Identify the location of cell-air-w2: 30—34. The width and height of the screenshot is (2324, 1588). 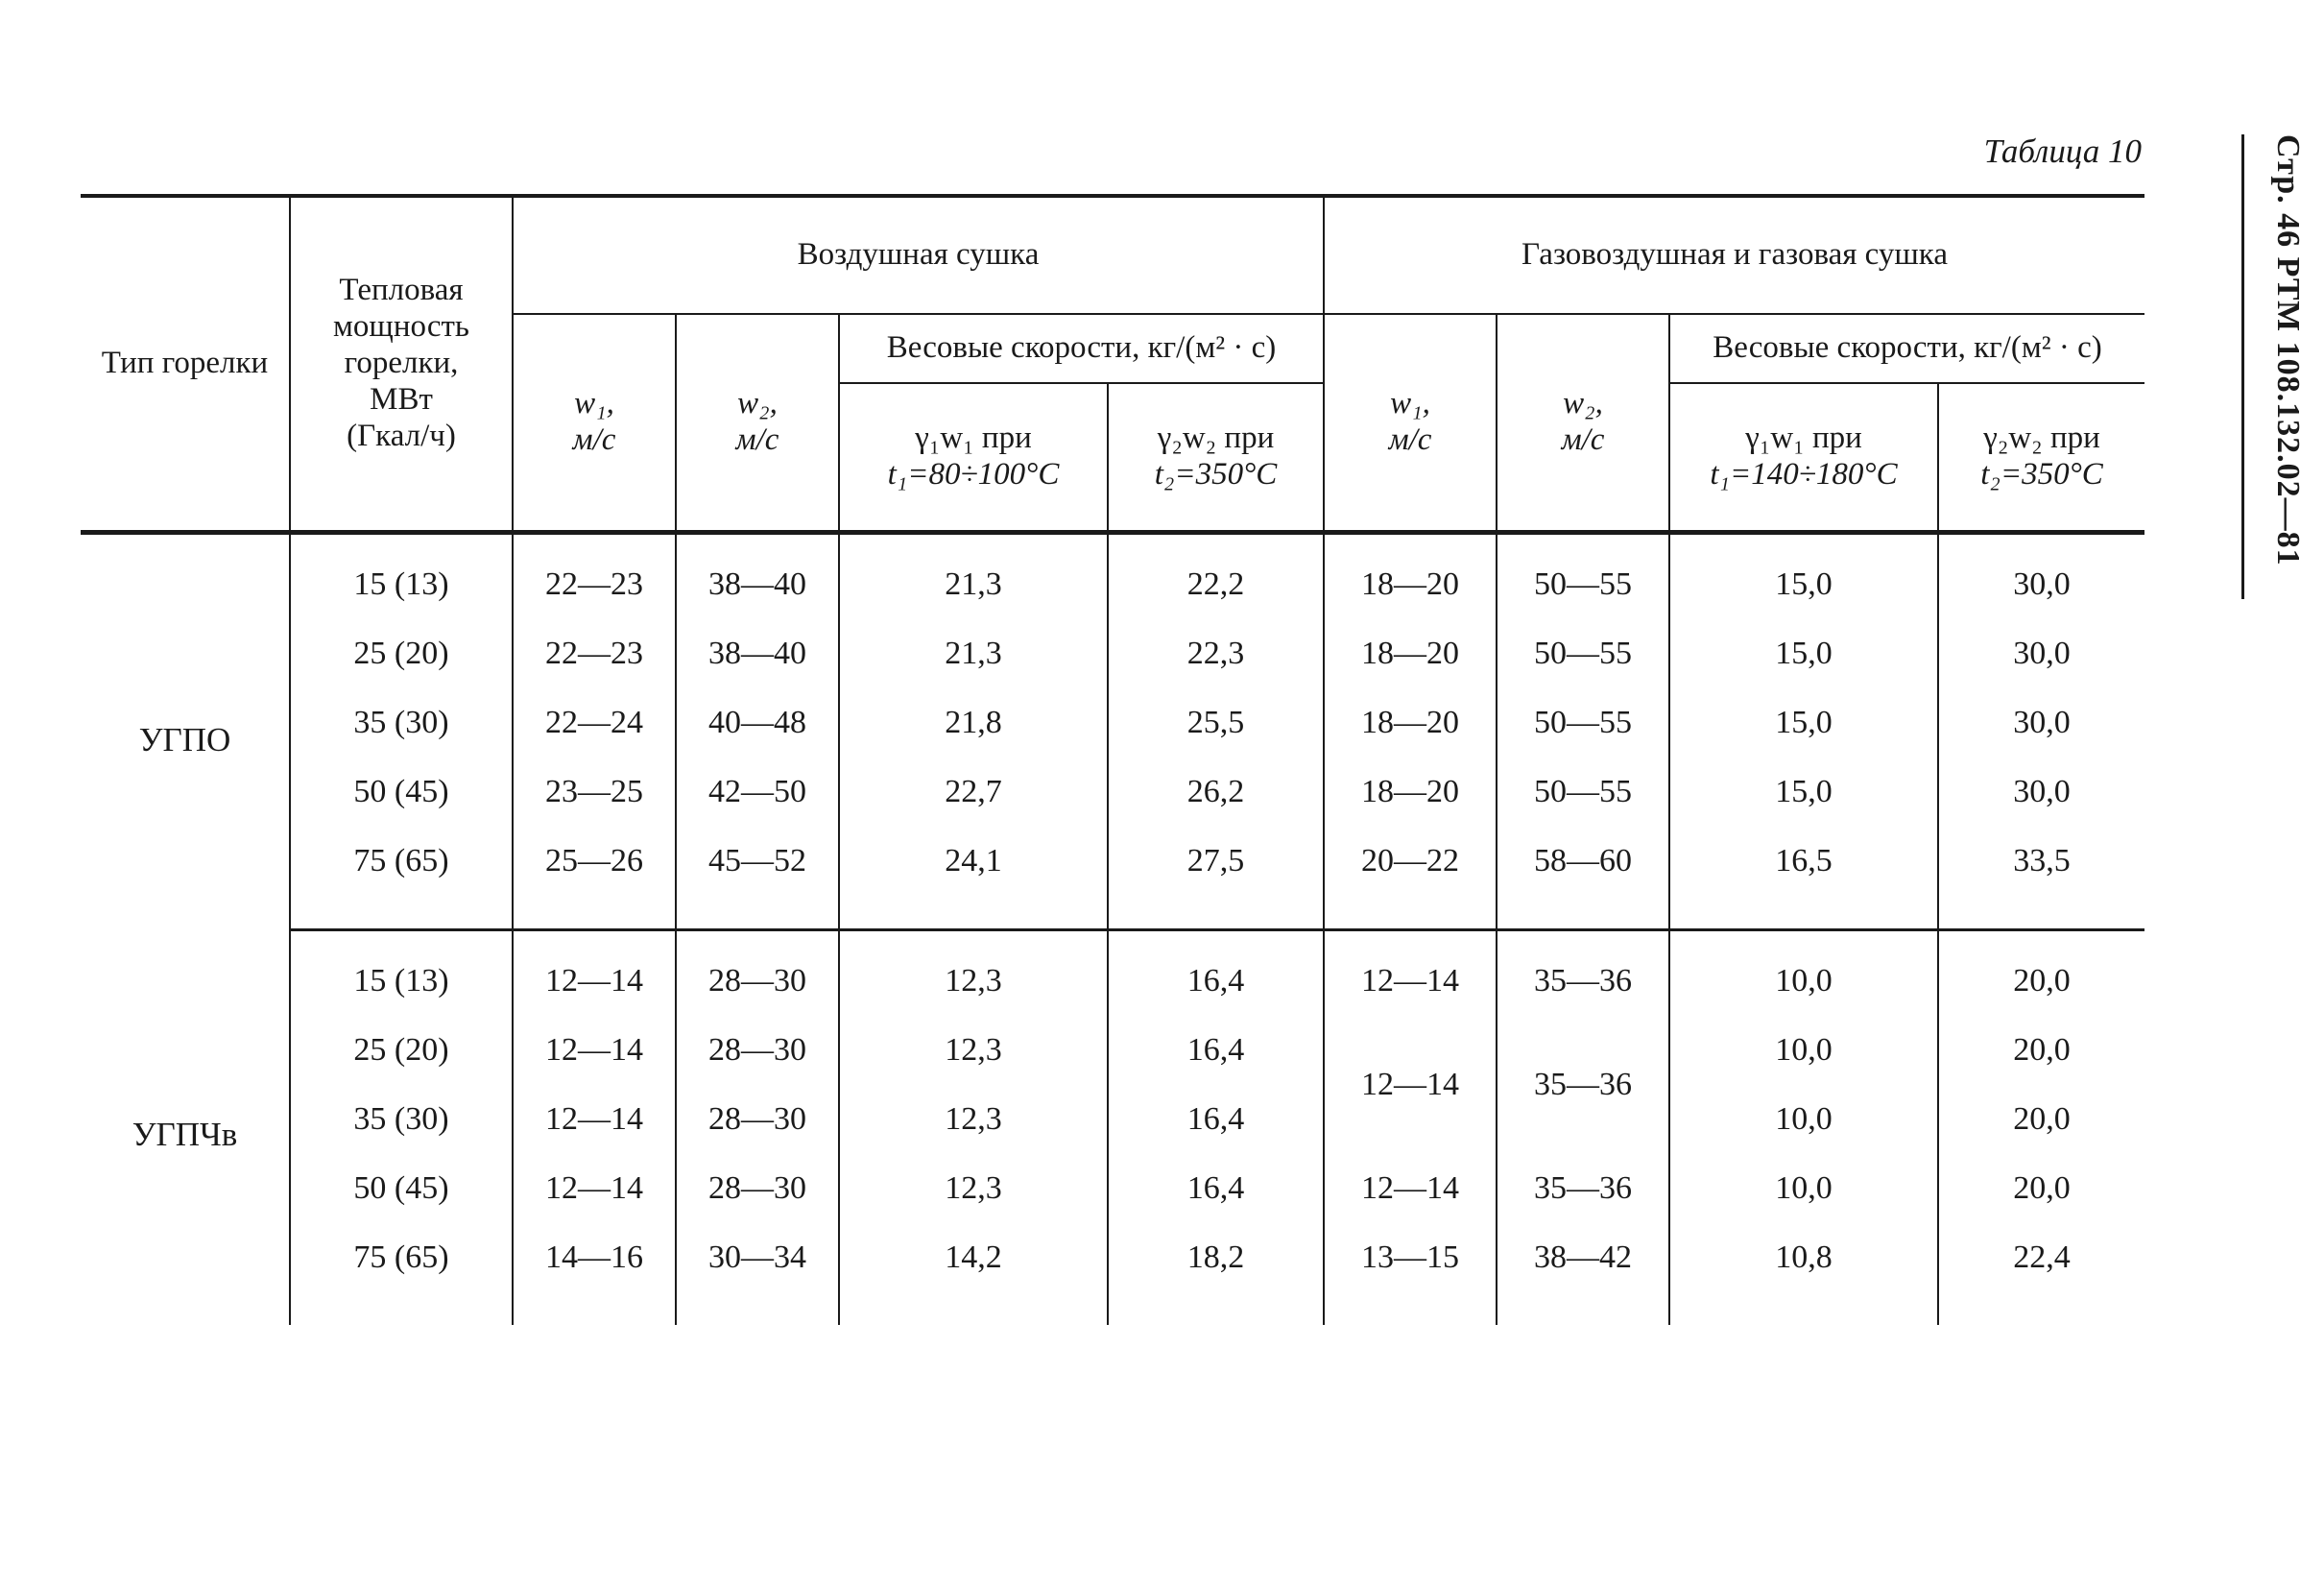
(757, 1258).